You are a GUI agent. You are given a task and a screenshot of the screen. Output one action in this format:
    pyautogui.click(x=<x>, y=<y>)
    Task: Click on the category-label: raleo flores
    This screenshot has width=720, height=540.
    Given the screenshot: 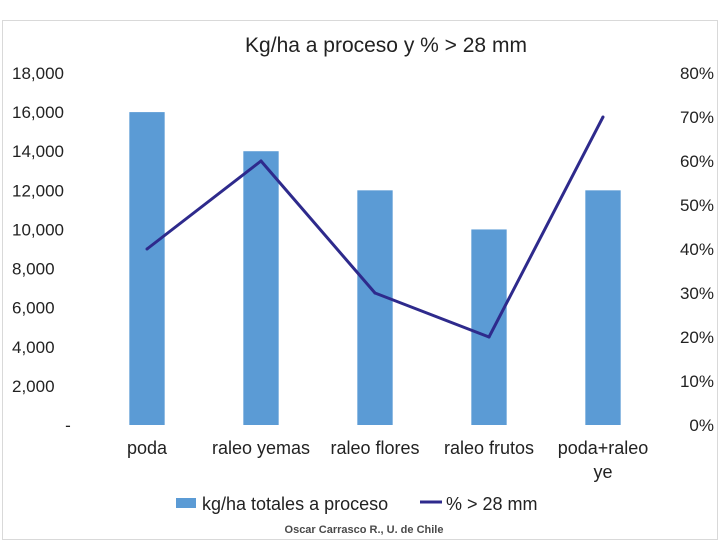 What is the action you would take?
    pyautogui.click(x=374, y=448)
    